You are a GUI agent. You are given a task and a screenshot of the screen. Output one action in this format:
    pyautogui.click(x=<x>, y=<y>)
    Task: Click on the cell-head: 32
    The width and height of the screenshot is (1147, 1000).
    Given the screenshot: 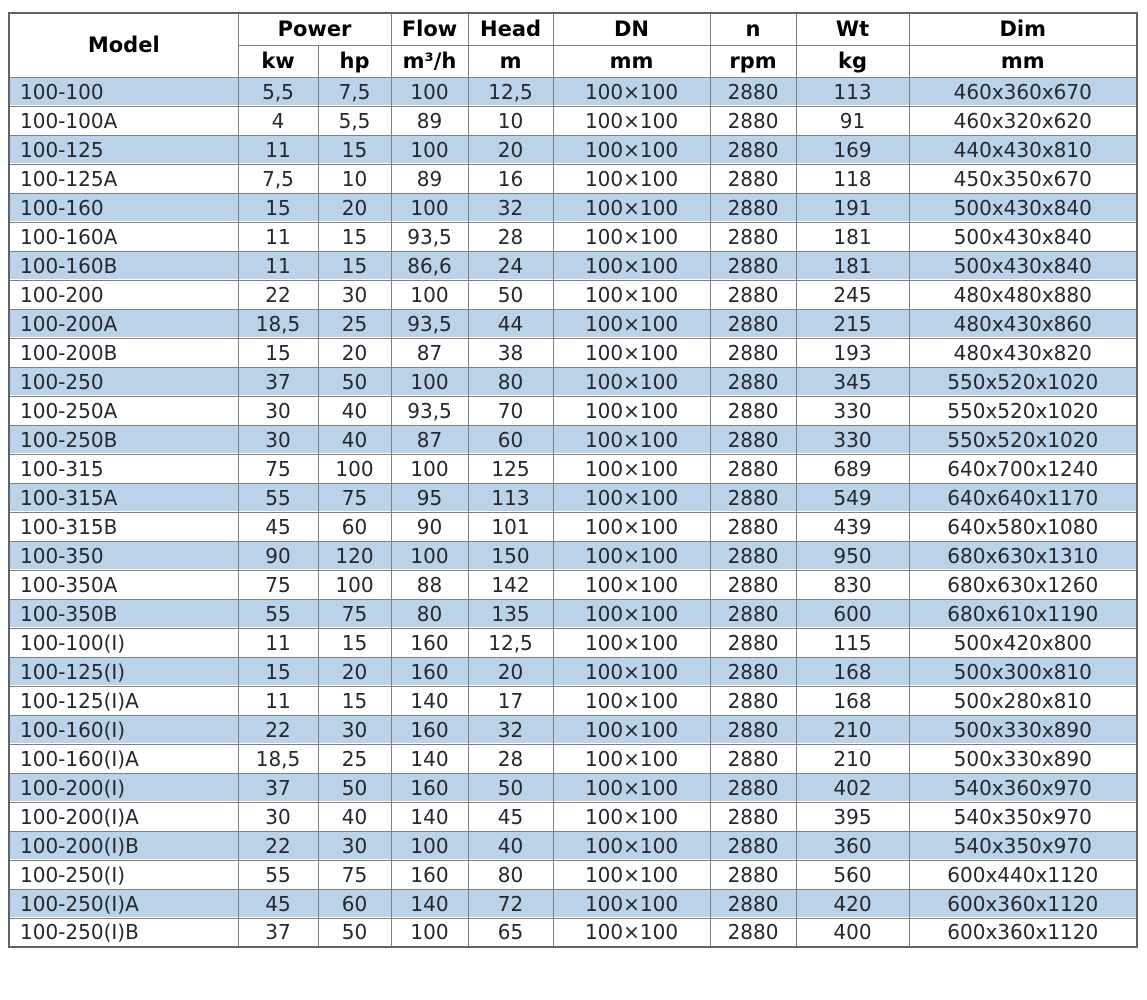 What is the action you would take?
    pyautogui.click(x=510, y=729)
    